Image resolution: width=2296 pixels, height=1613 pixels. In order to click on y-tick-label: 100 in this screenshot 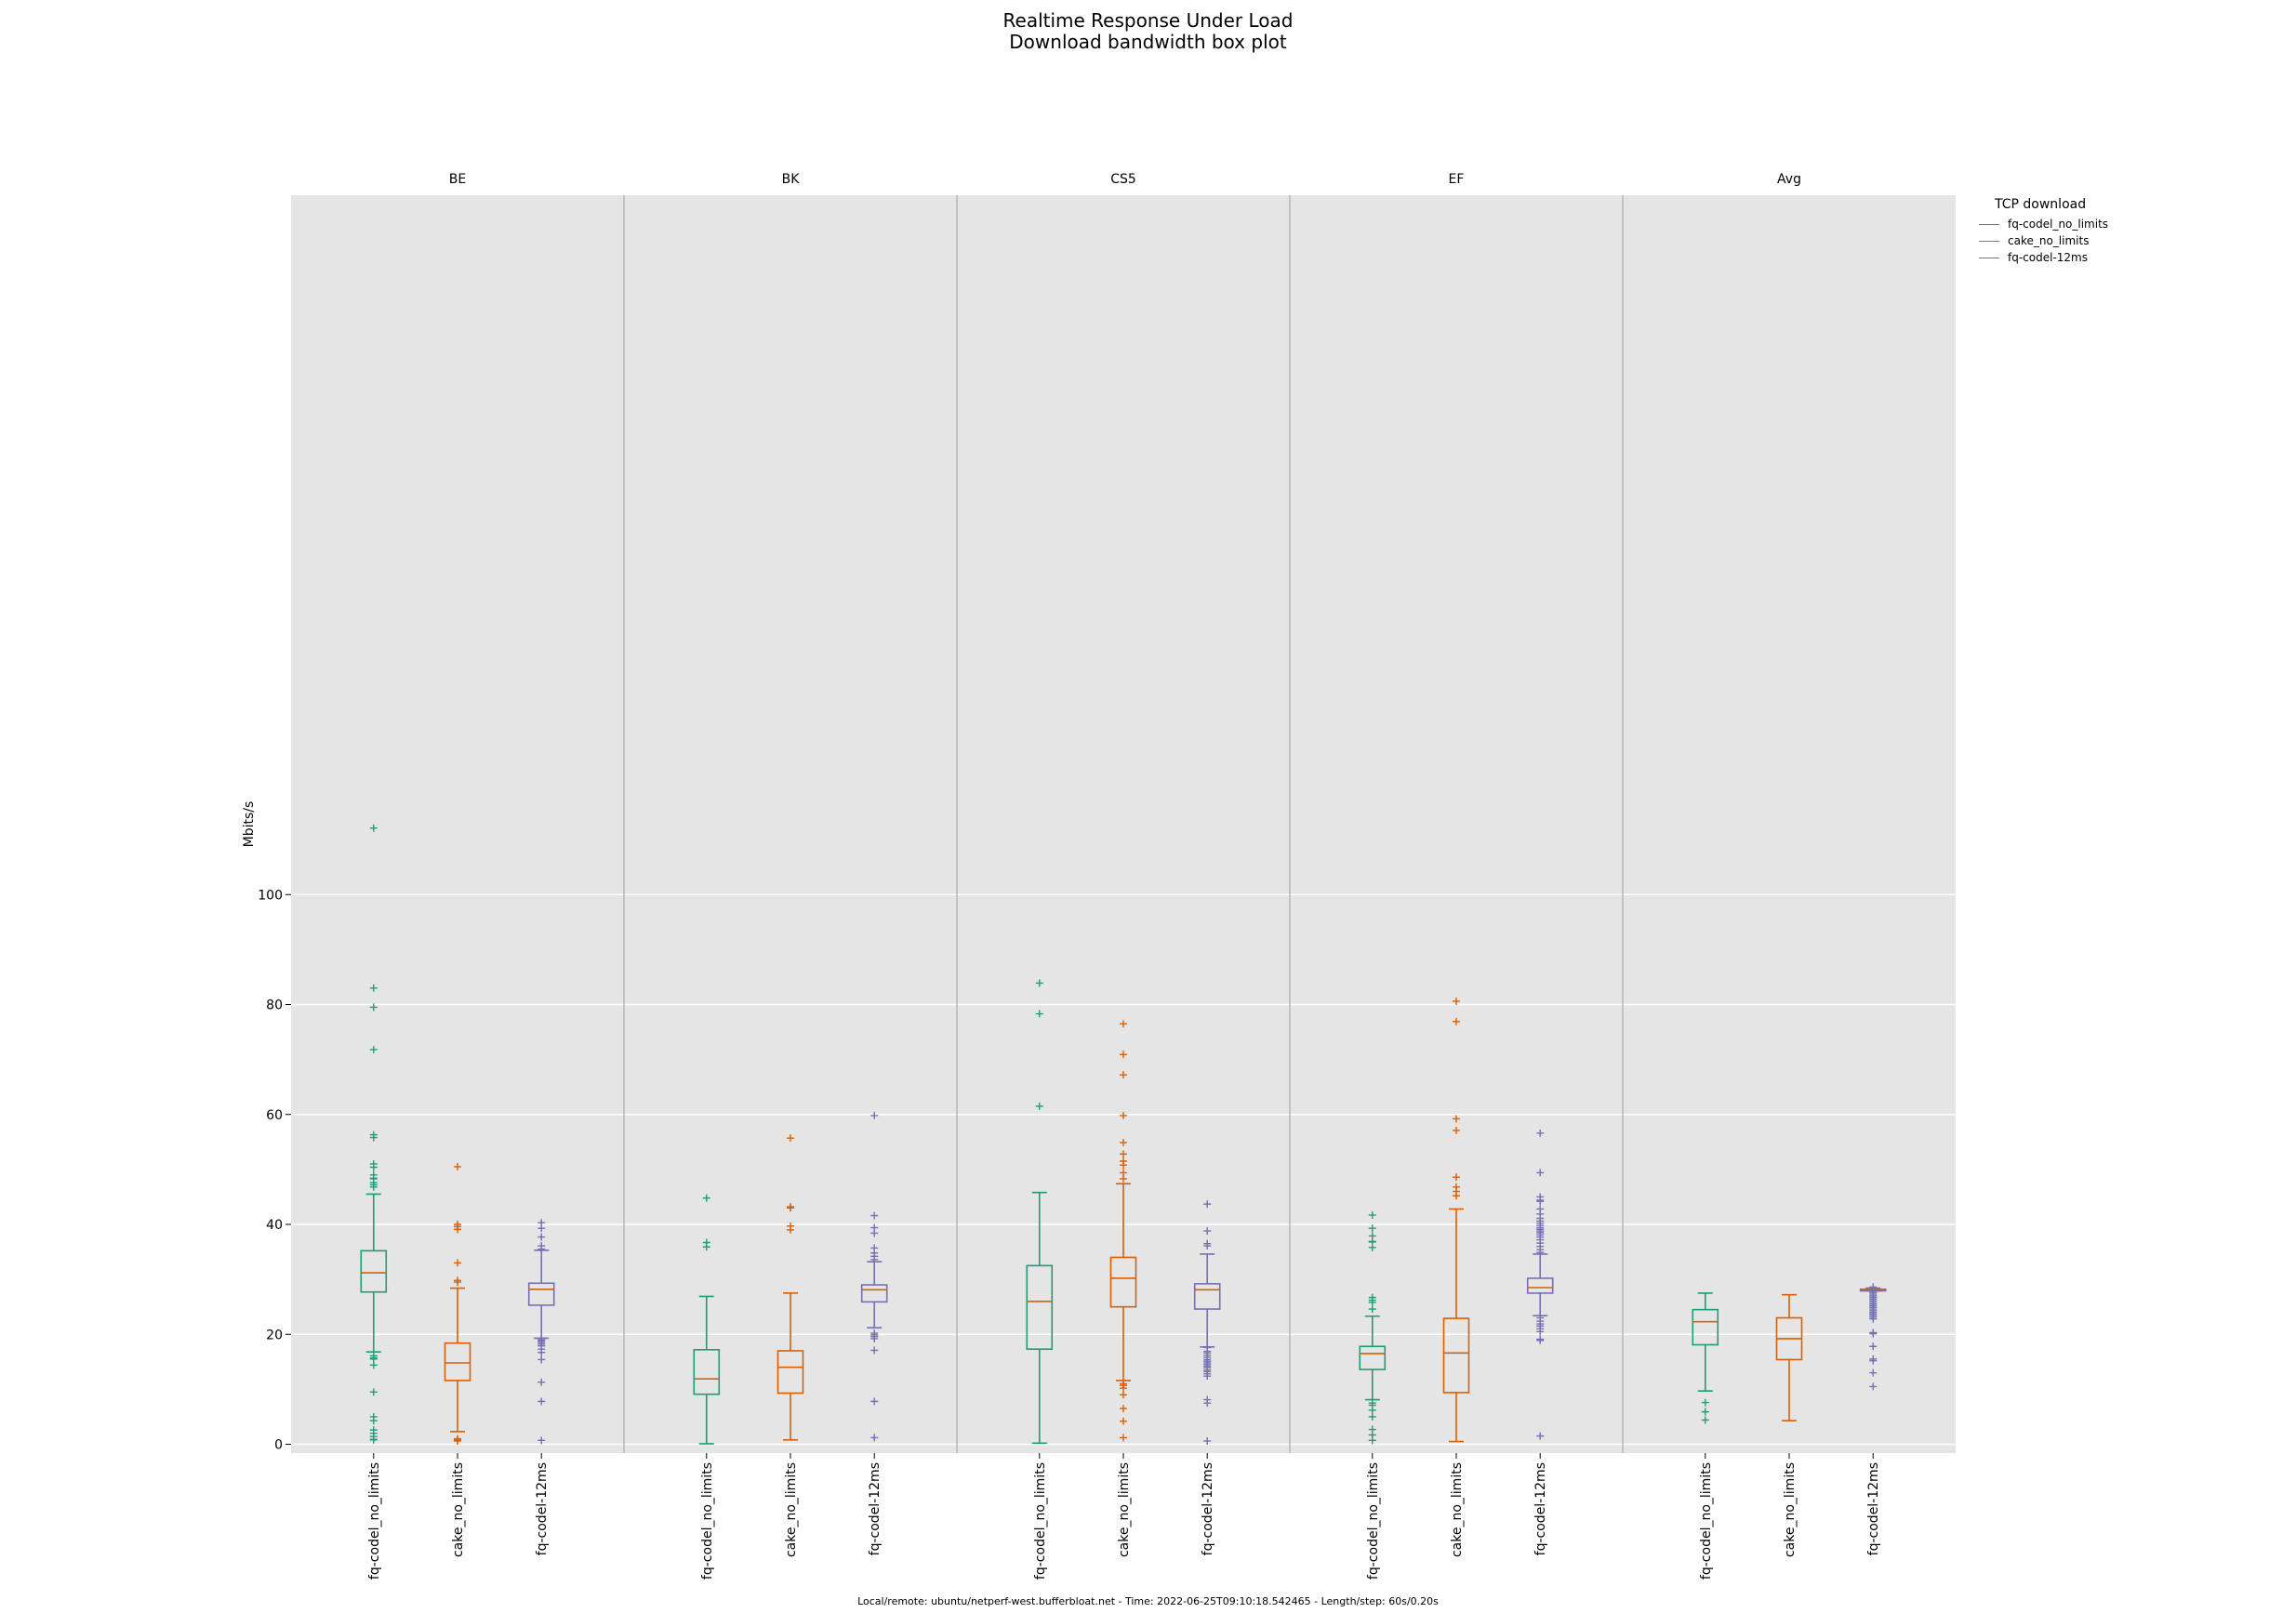, I will do `click(270, 895)`.